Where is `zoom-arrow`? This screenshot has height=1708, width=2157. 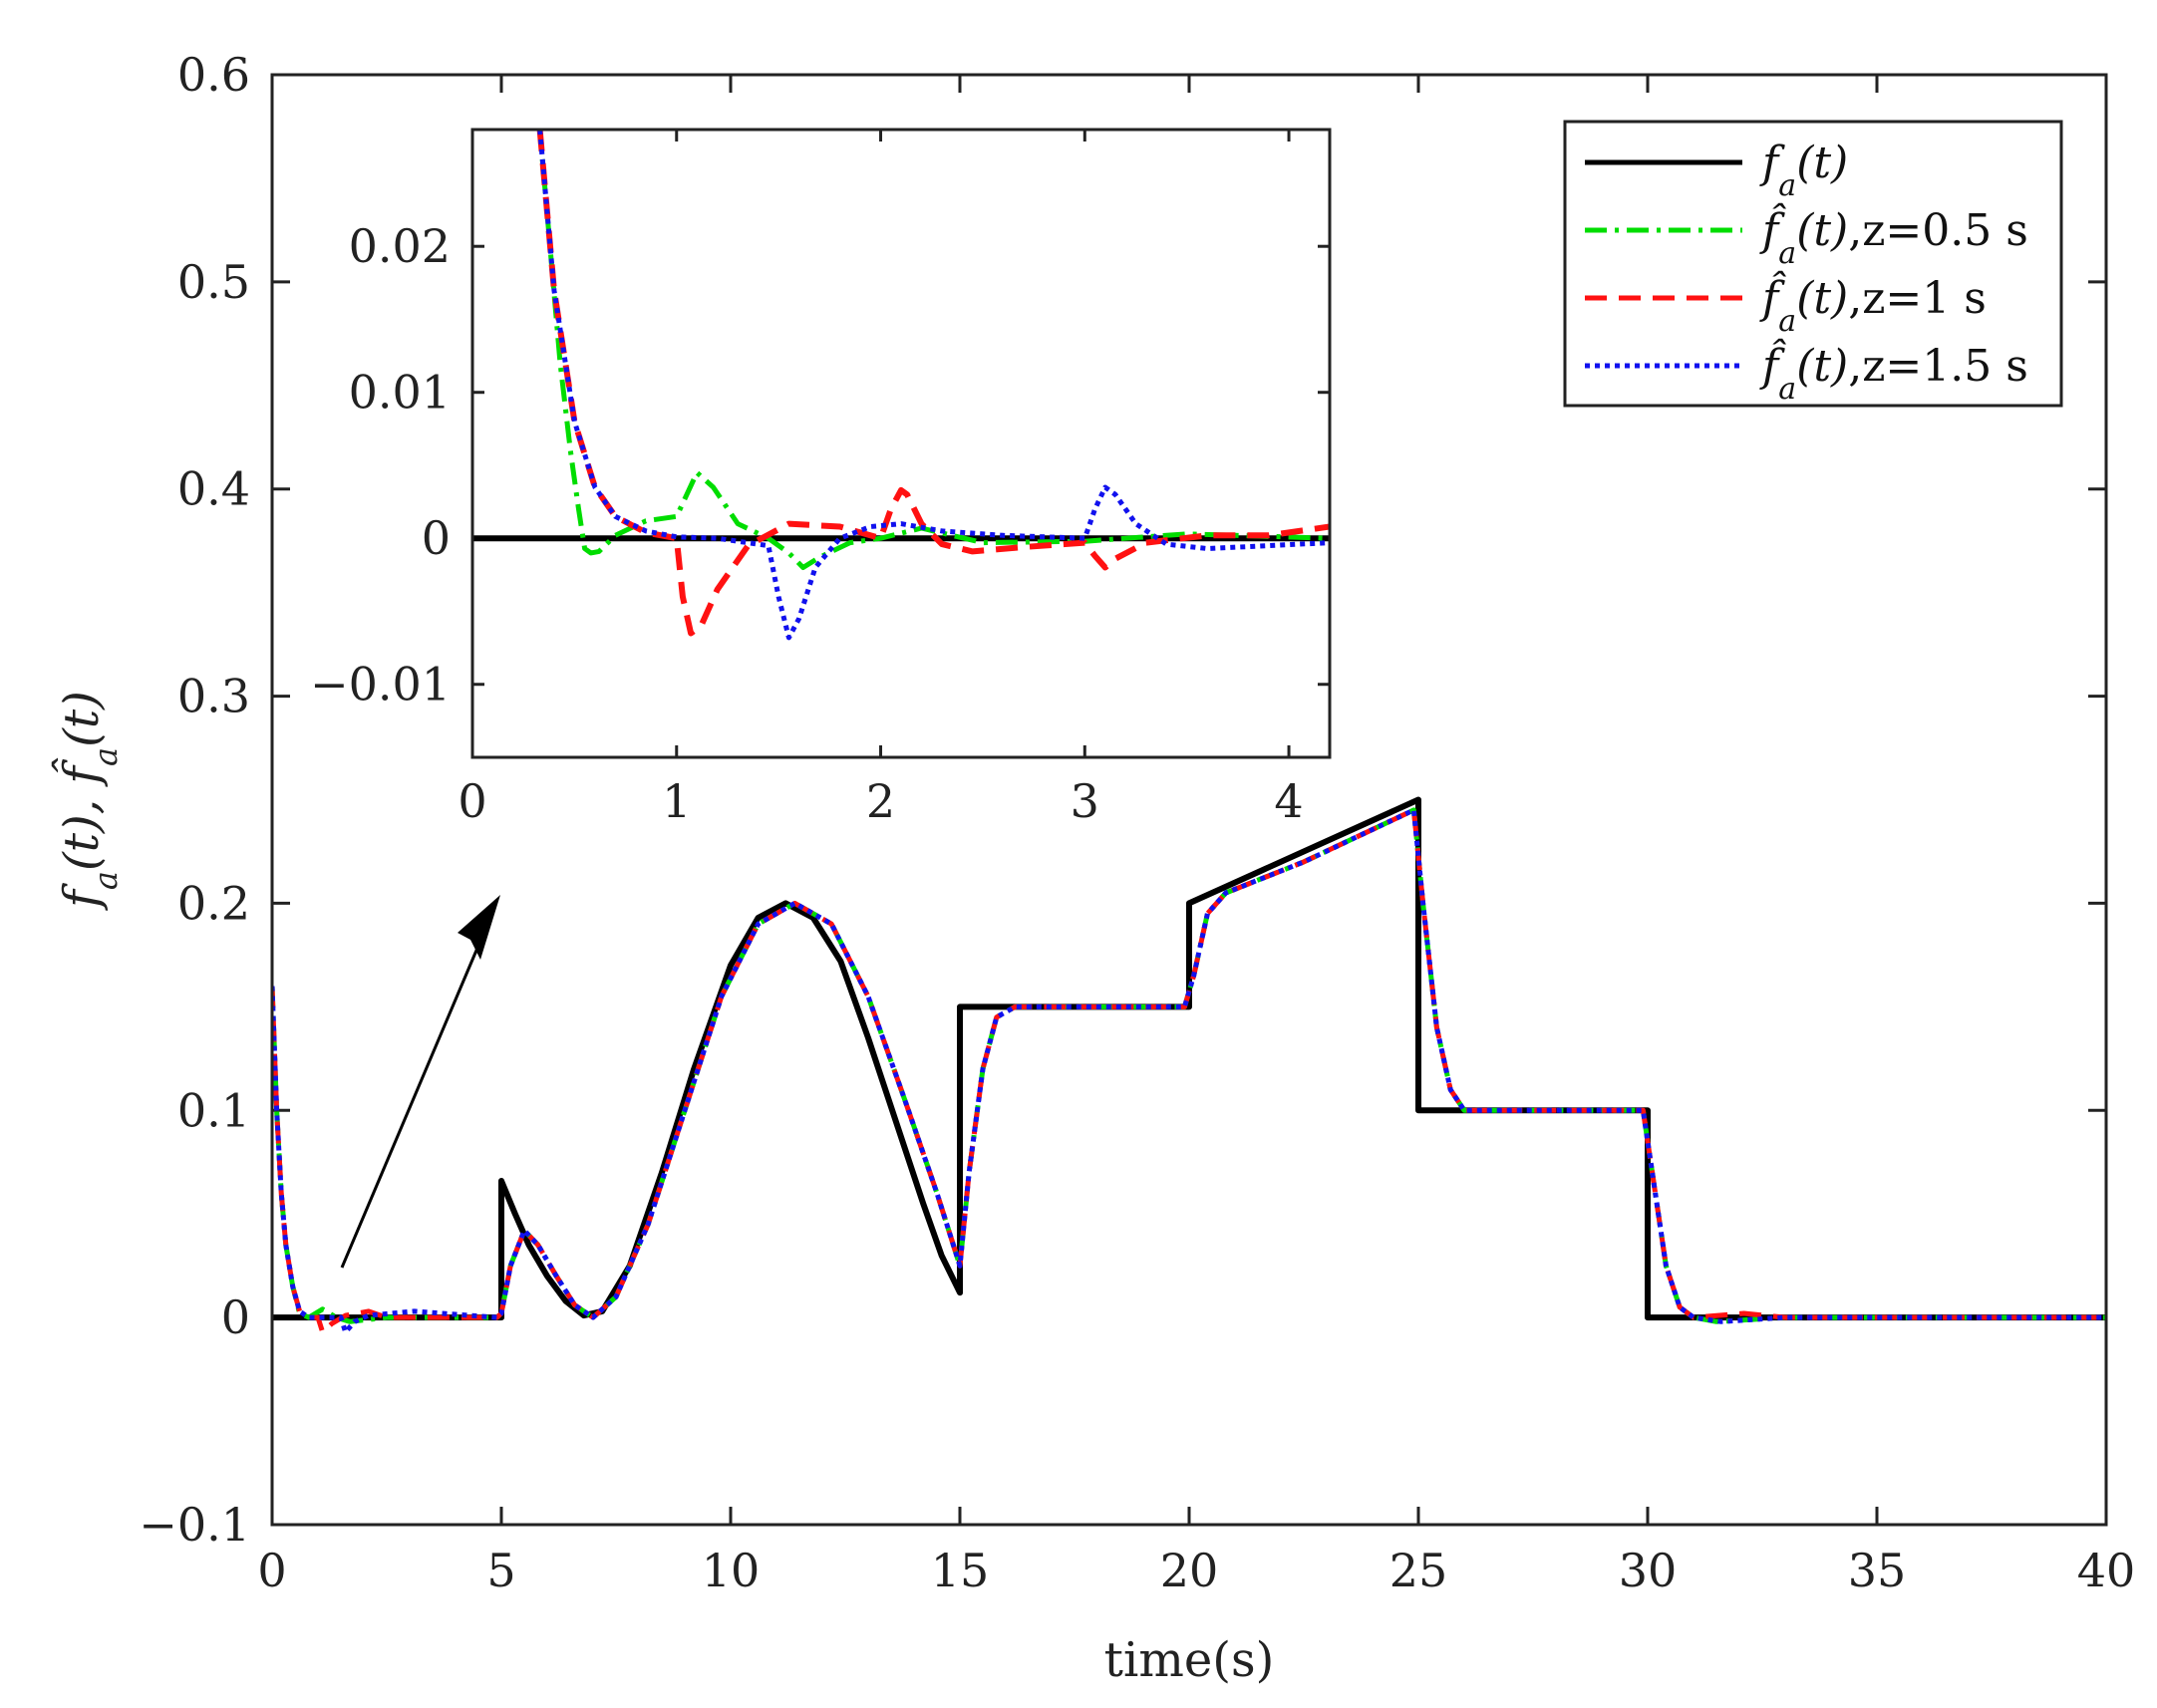 zoom-arrow is located at coordinates (420, 1082).